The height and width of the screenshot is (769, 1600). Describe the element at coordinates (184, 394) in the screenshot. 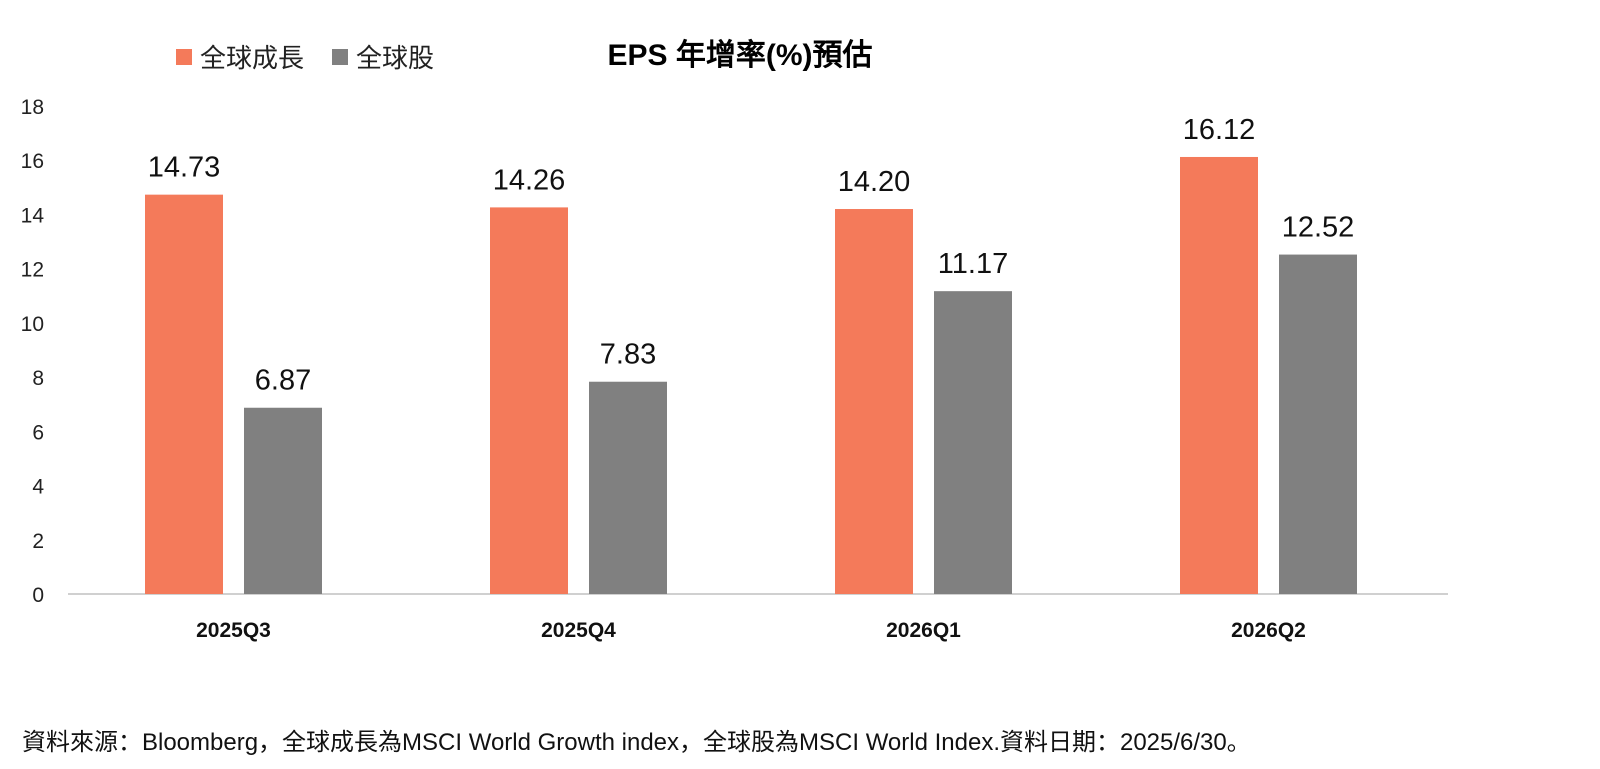

I see `bar-growth-2025Q3` at that location.